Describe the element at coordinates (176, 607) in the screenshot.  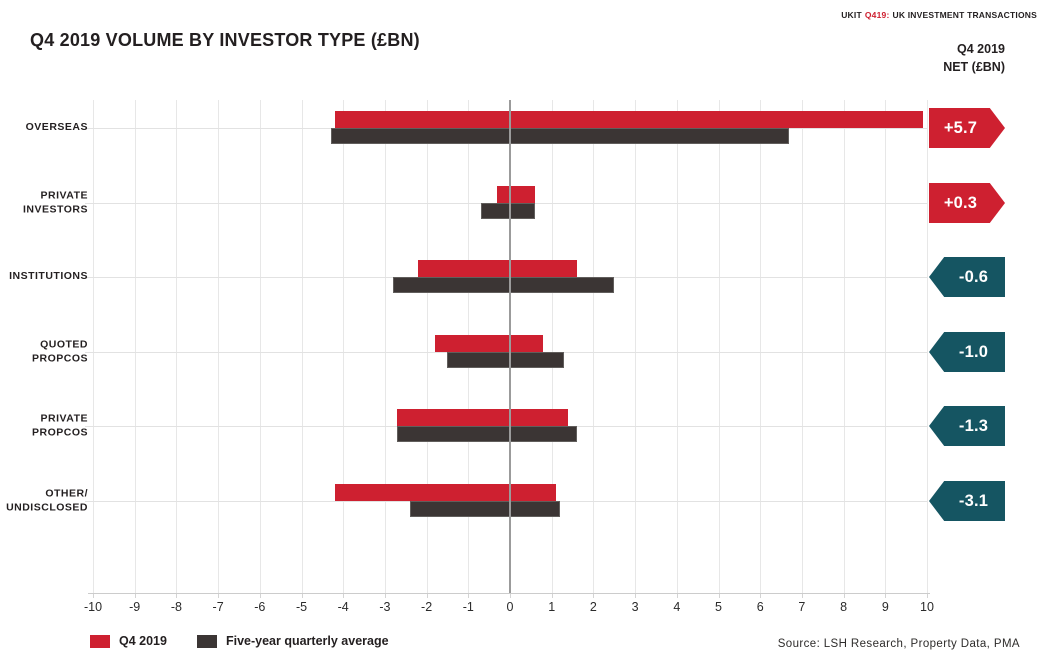
I see `x-tick-label: -8` at that location.